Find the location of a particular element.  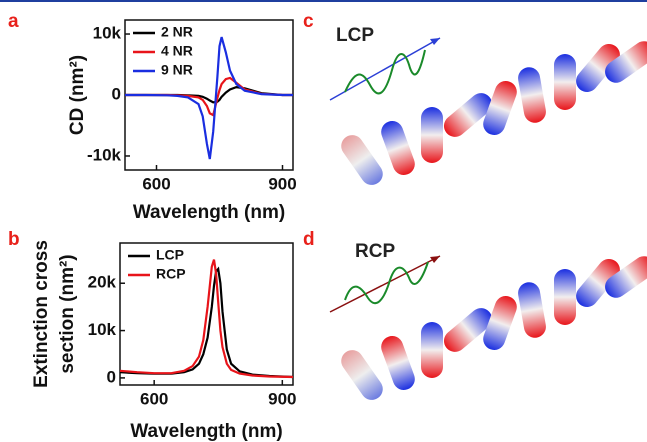

panel-label: a is located at coordinates (13, 21).